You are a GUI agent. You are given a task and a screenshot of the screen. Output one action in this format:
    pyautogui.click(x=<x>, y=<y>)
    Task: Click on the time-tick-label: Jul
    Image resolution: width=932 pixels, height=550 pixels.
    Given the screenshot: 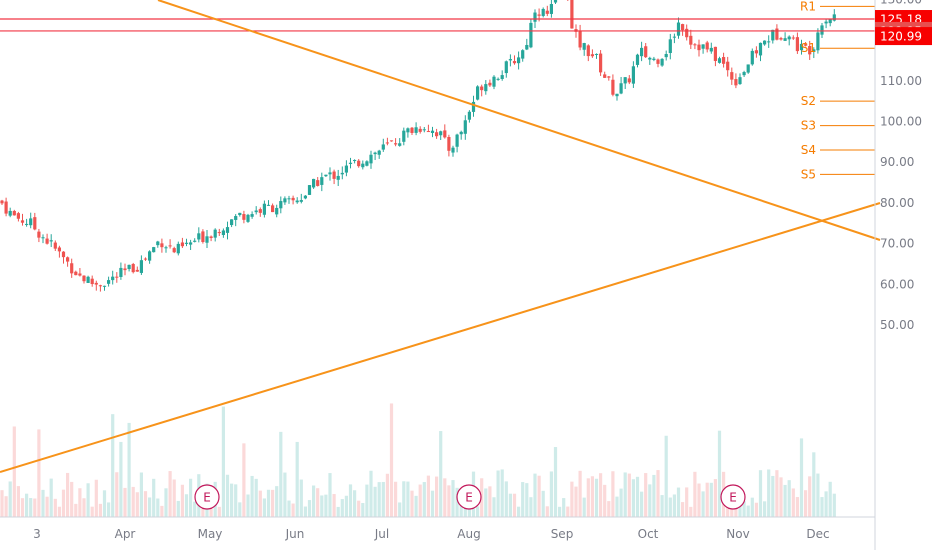 What is the action you would take?
    pyautogui.click(x=381, y=534)
    